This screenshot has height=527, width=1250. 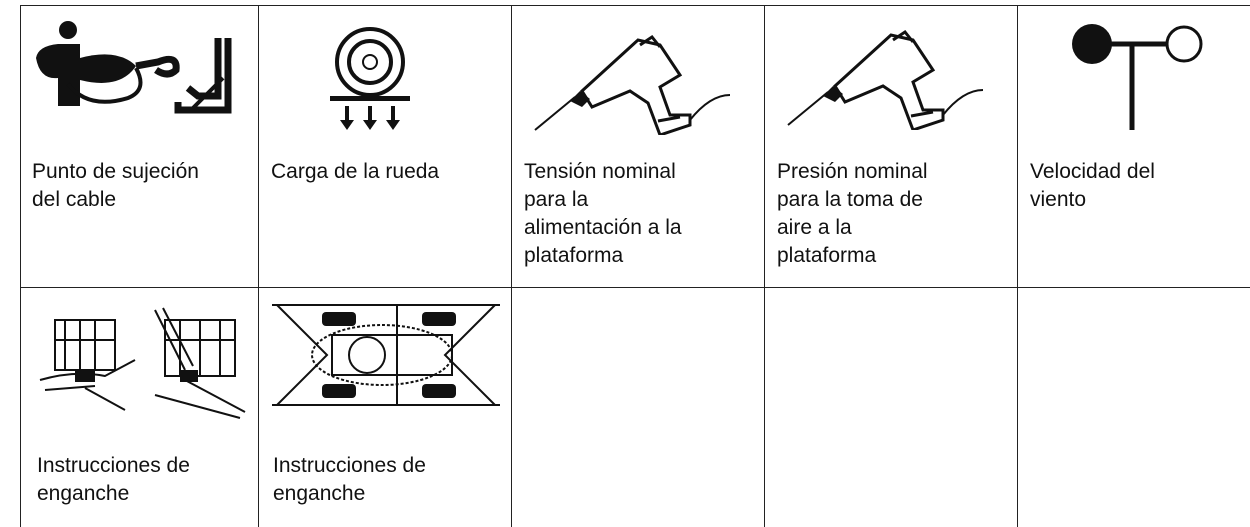 I want to click on label-line: del cable, so click(x=74, y=199).